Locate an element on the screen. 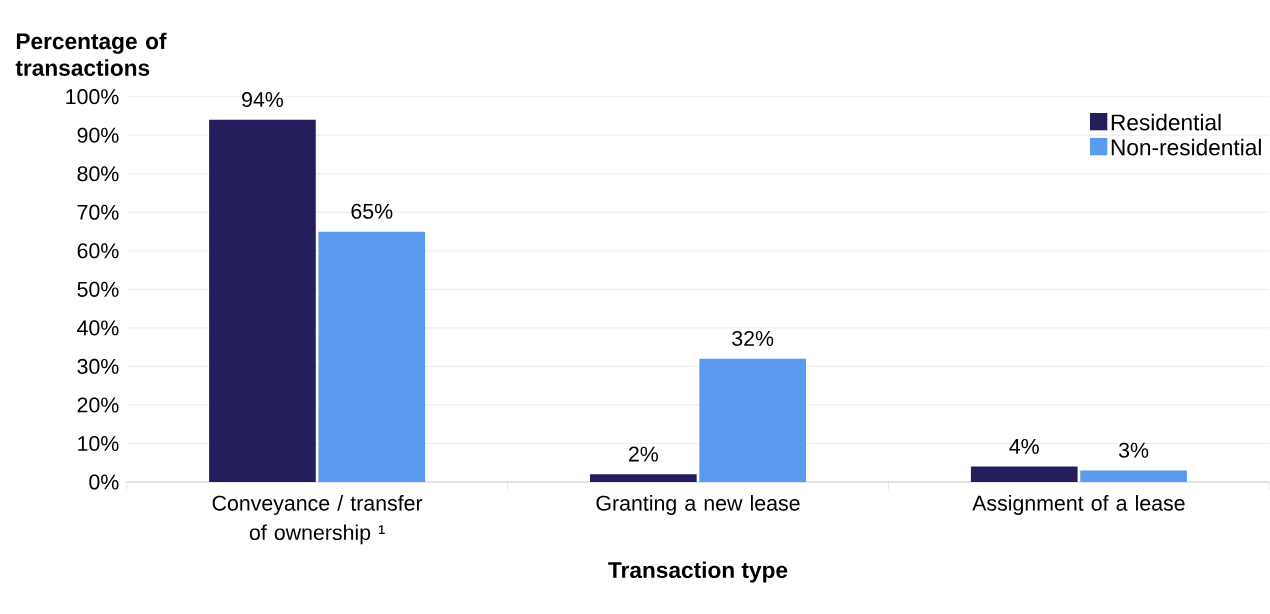  x-axis-title: Transaction type is located at coordinates (698, 572).